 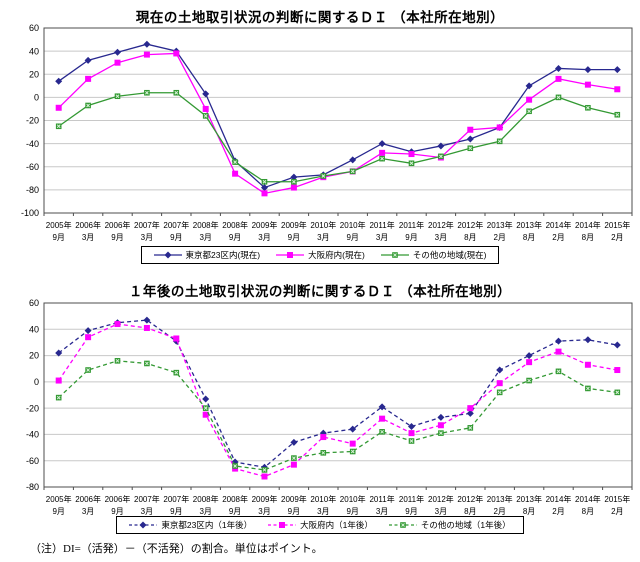 What do you see at coordinates (282, 525) in the screenshot?
I see `osaka-series-marker-icon` at bounding box center [282, 525].